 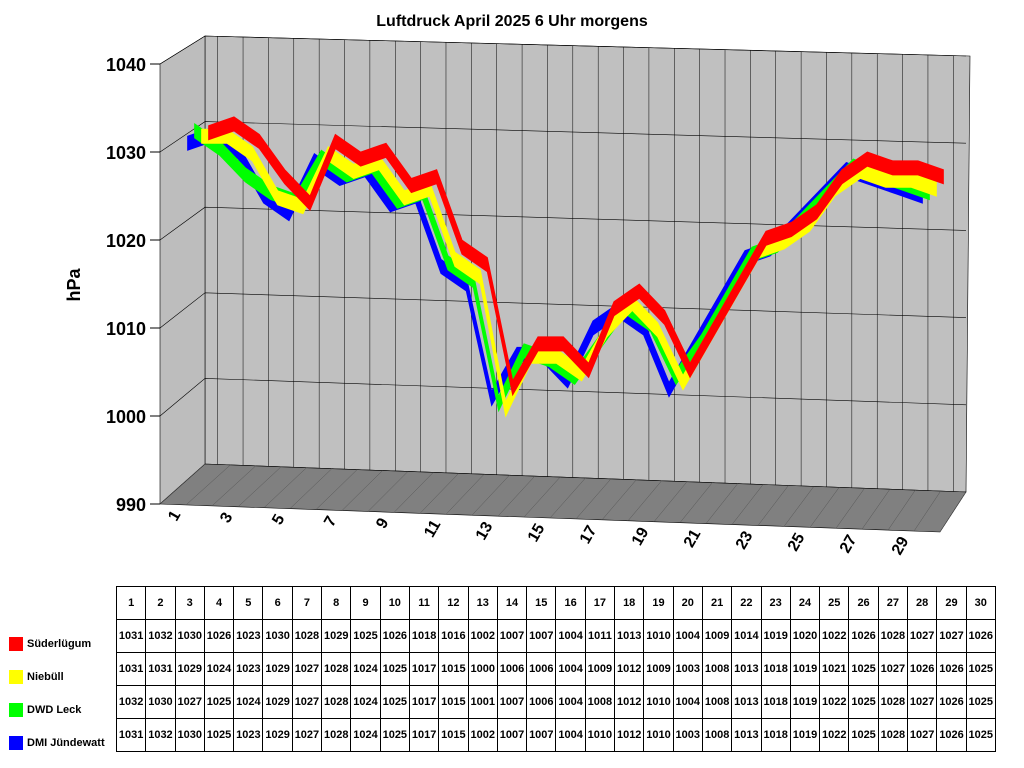 What do you see at coordinates (126, 329) in the screenshot?
I see `y-tick-label: 1010` at bounding box center [126, 329].